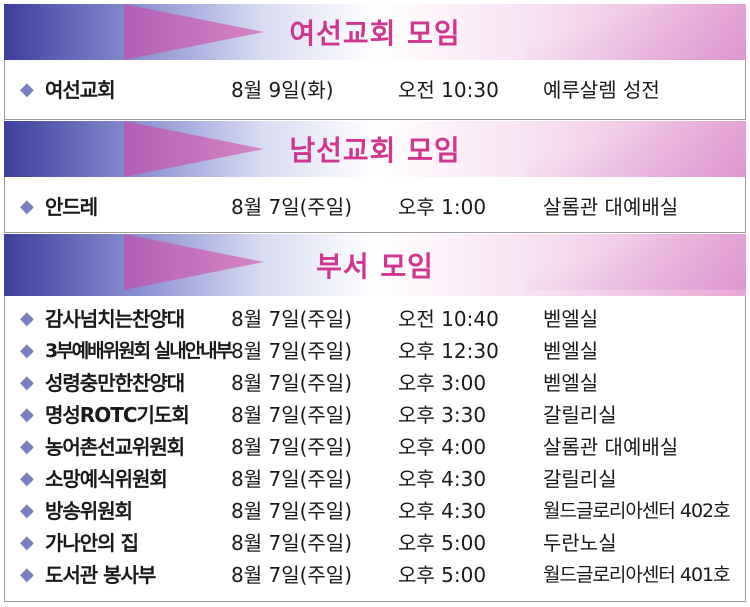 This screenshot has width=750, height=607. I want to click on group-name: 명성ROTC기도회, so click(117, 415).